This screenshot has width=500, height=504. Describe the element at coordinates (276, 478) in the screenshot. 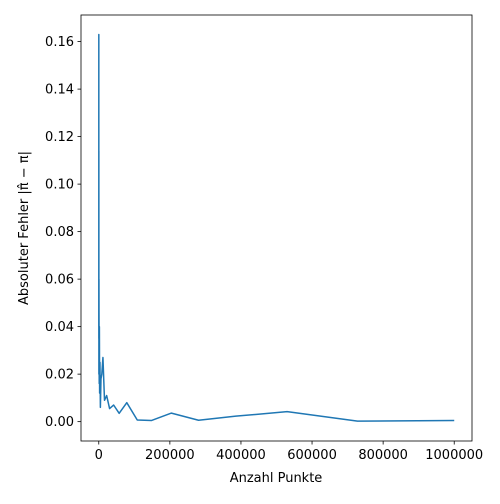

I see `x-axis-label: Anzahl Punkte` at that location.